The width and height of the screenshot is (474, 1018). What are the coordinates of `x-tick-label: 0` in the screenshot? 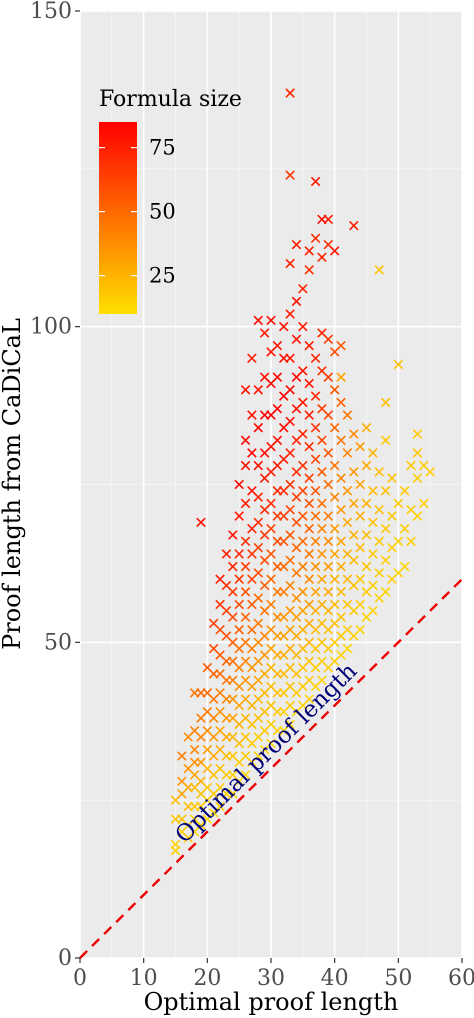 It's located at (80, 978).